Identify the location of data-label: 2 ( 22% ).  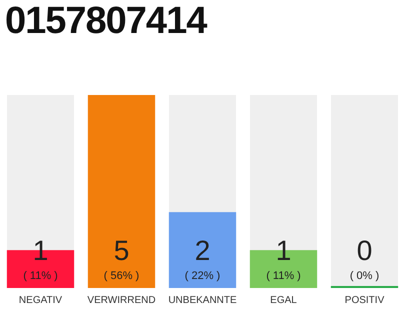
(202, 258).